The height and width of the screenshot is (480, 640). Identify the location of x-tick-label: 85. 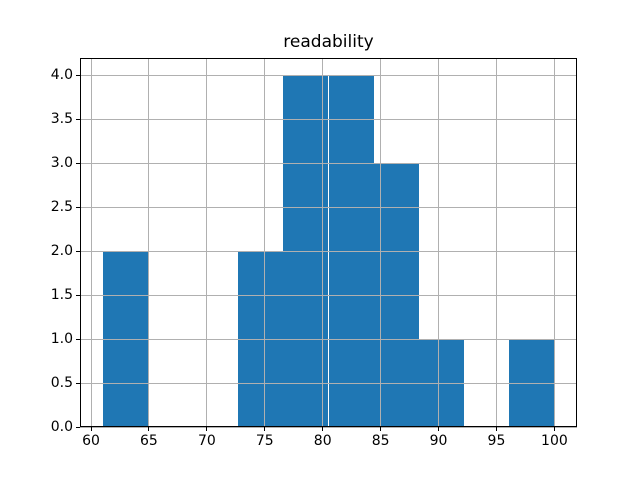
(380, 441).